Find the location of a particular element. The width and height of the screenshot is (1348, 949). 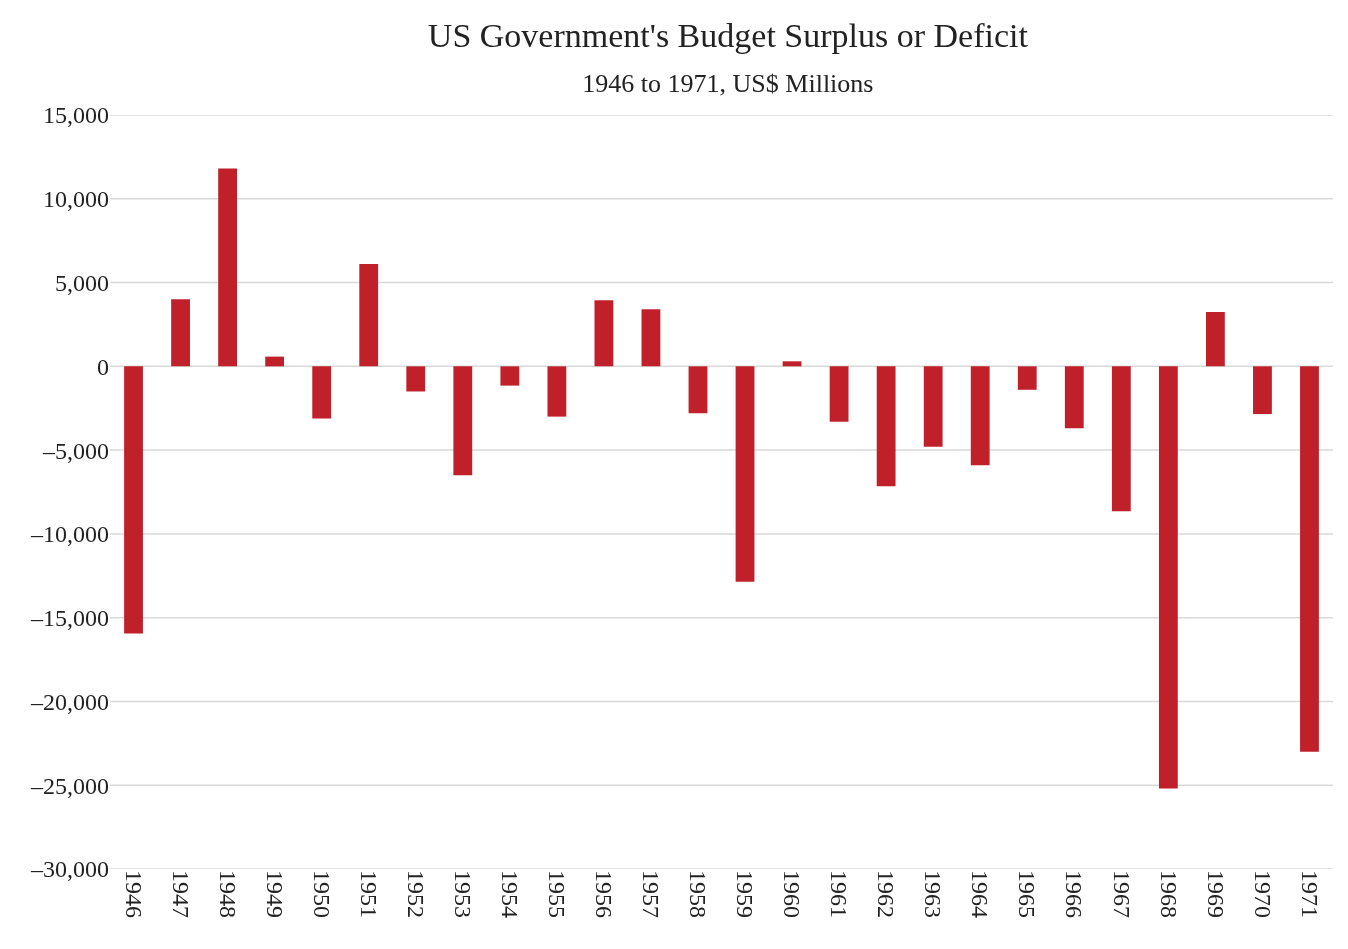

y-tick-label: 15,000 is located at coordinates (76, 115).